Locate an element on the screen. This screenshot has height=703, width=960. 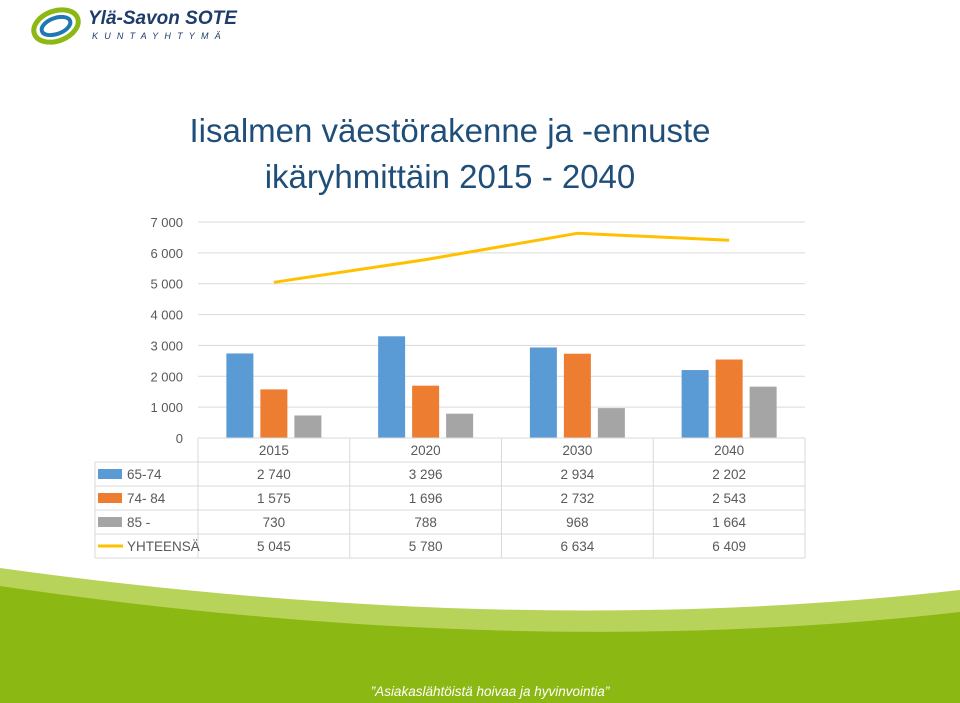
organization-logo: Ylä-Savon SOTE KUNTAYHTYMÄ is located at coordinates (140, 26).